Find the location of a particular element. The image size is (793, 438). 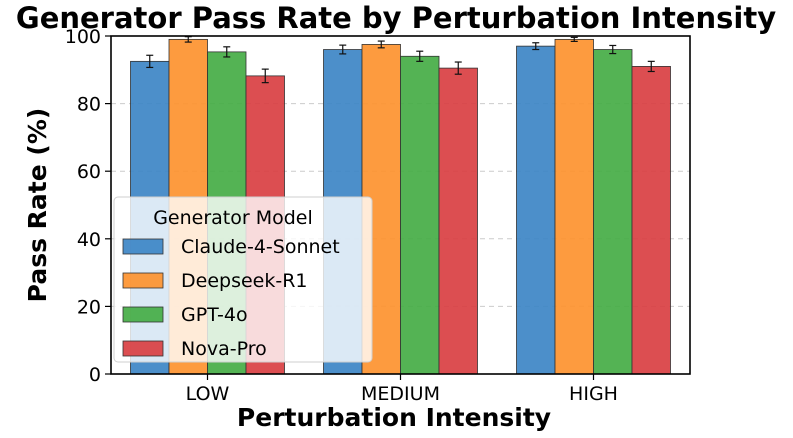

y-axis-label: Pass Rate (%) is located at coordinates (37, 205).